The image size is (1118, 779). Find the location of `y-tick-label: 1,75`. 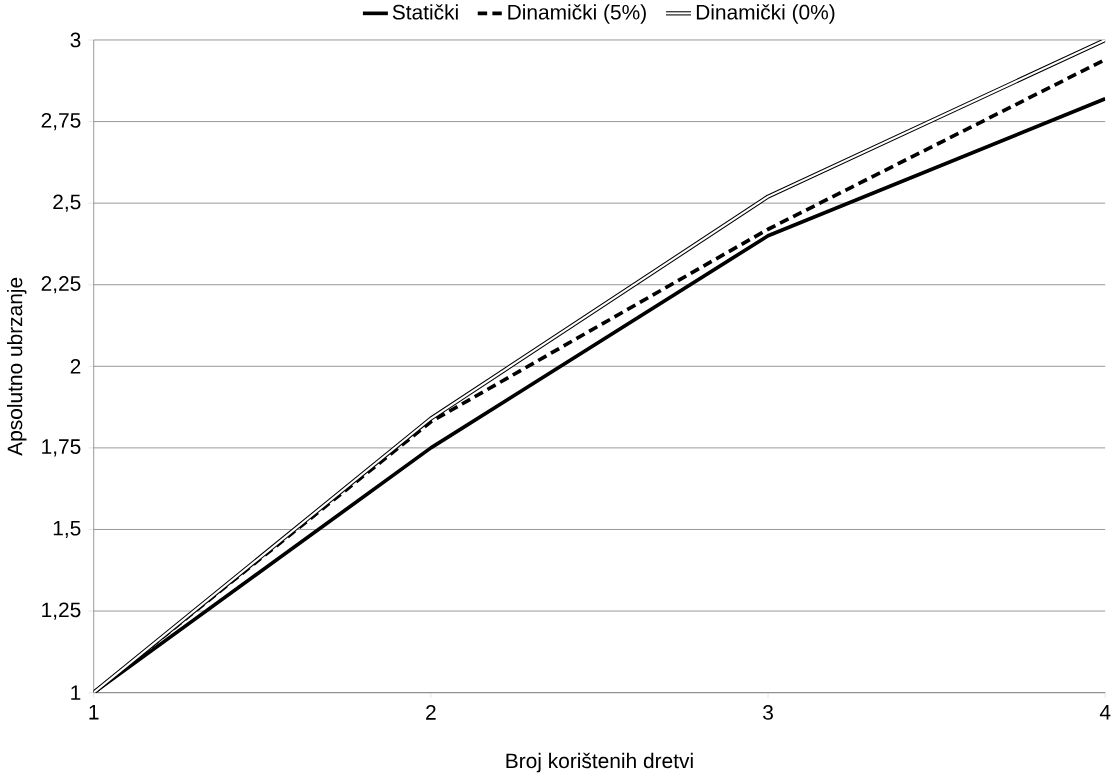

y-tick-label: 1,75 is located at coordinates (61, 448).